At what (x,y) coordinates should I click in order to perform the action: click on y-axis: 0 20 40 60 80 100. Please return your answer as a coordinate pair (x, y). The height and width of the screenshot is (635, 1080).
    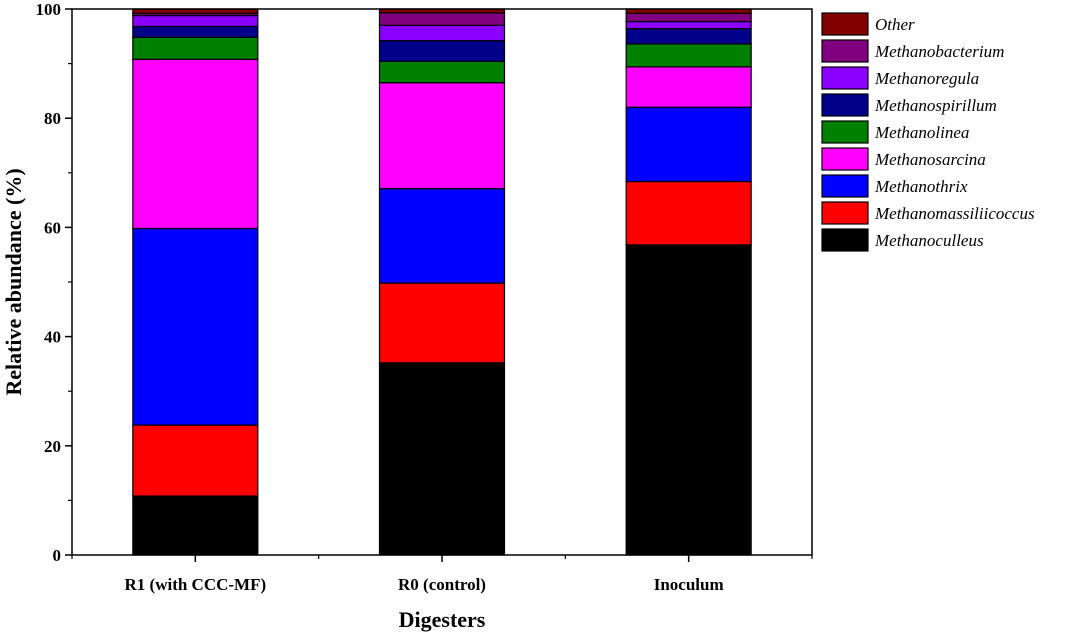
    Looking at the image, I should click on (54, 282).